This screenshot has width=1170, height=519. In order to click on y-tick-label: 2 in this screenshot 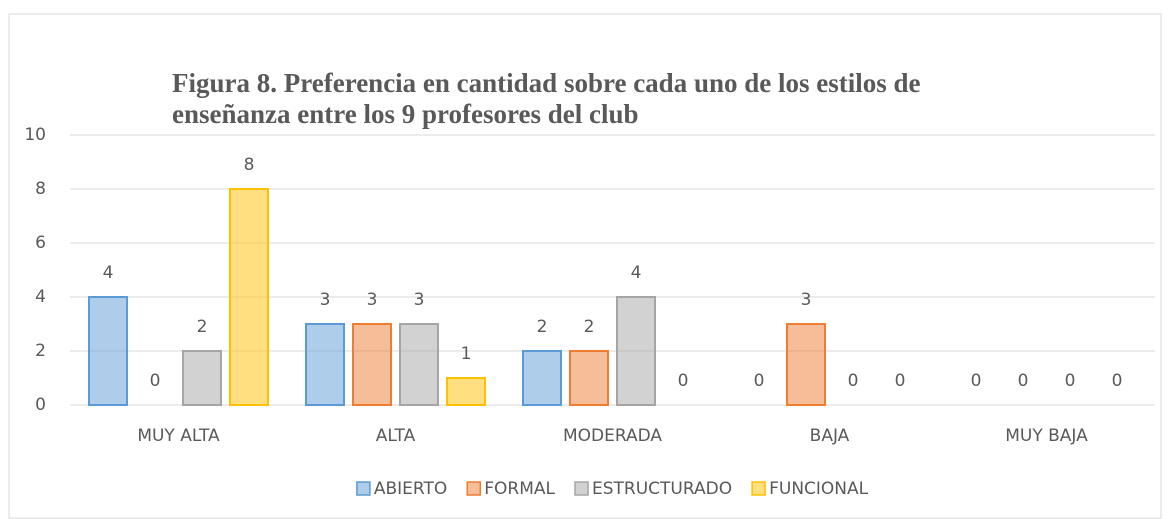, I will do `click(40, 351)`.